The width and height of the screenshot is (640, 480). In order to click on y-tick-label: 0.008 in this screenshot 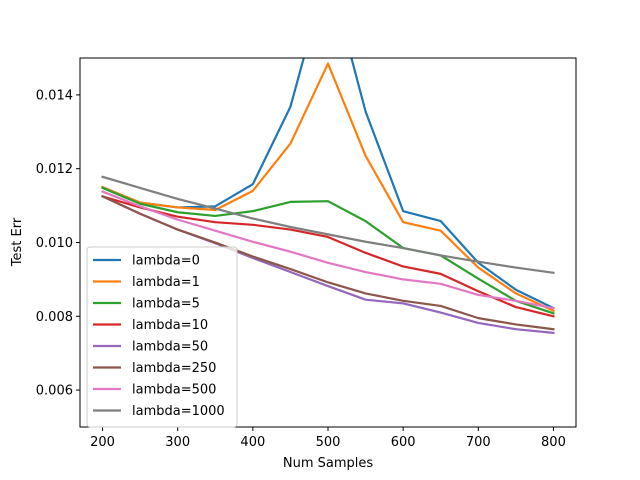, I will do `click(54, 317)`.